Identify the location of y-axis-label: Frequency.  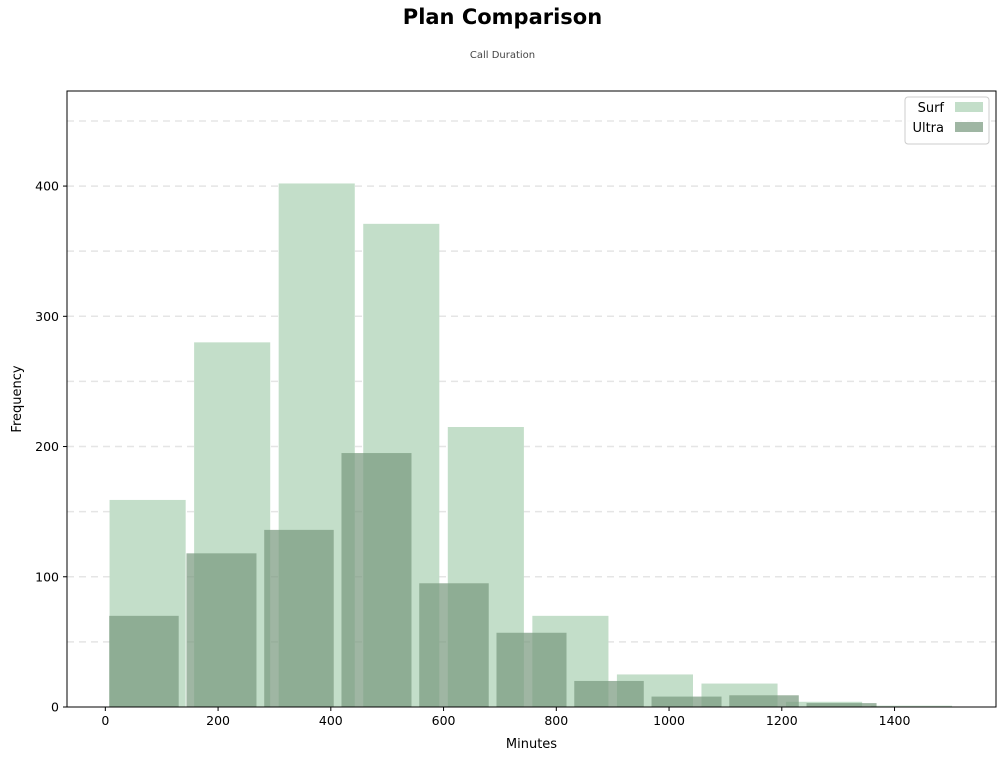
(17, 398).